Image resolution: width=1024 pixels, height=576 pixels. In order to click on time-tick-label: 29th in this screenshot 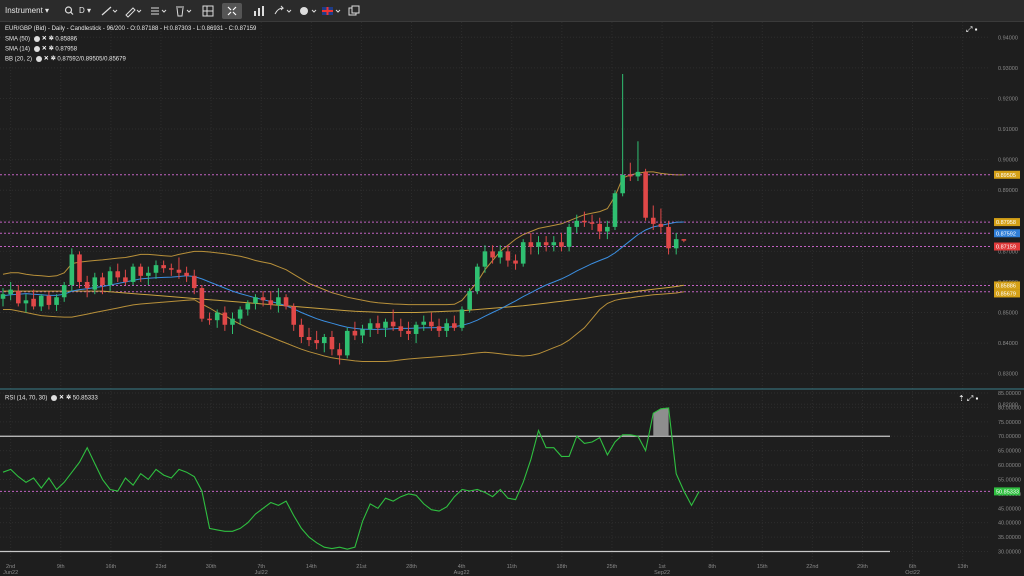, I will do `click(862, 567)`.